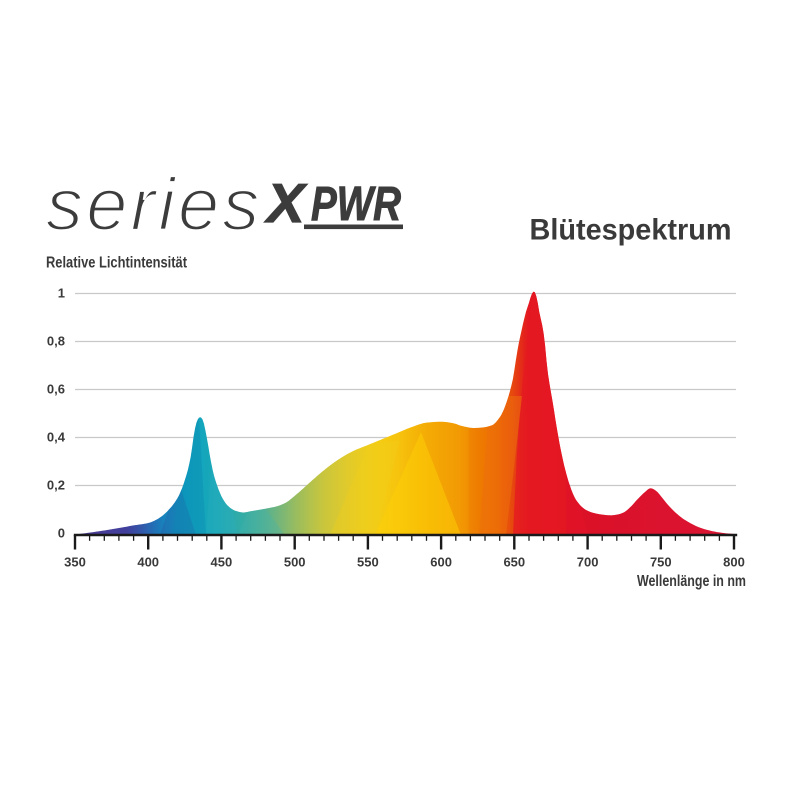 Image resolution: width=800 pixels, height=800 pixels. What do you see at coordinates (441, 562) in the screenshot?
I see `svg-text: 600` at bounding box center [441, 562].